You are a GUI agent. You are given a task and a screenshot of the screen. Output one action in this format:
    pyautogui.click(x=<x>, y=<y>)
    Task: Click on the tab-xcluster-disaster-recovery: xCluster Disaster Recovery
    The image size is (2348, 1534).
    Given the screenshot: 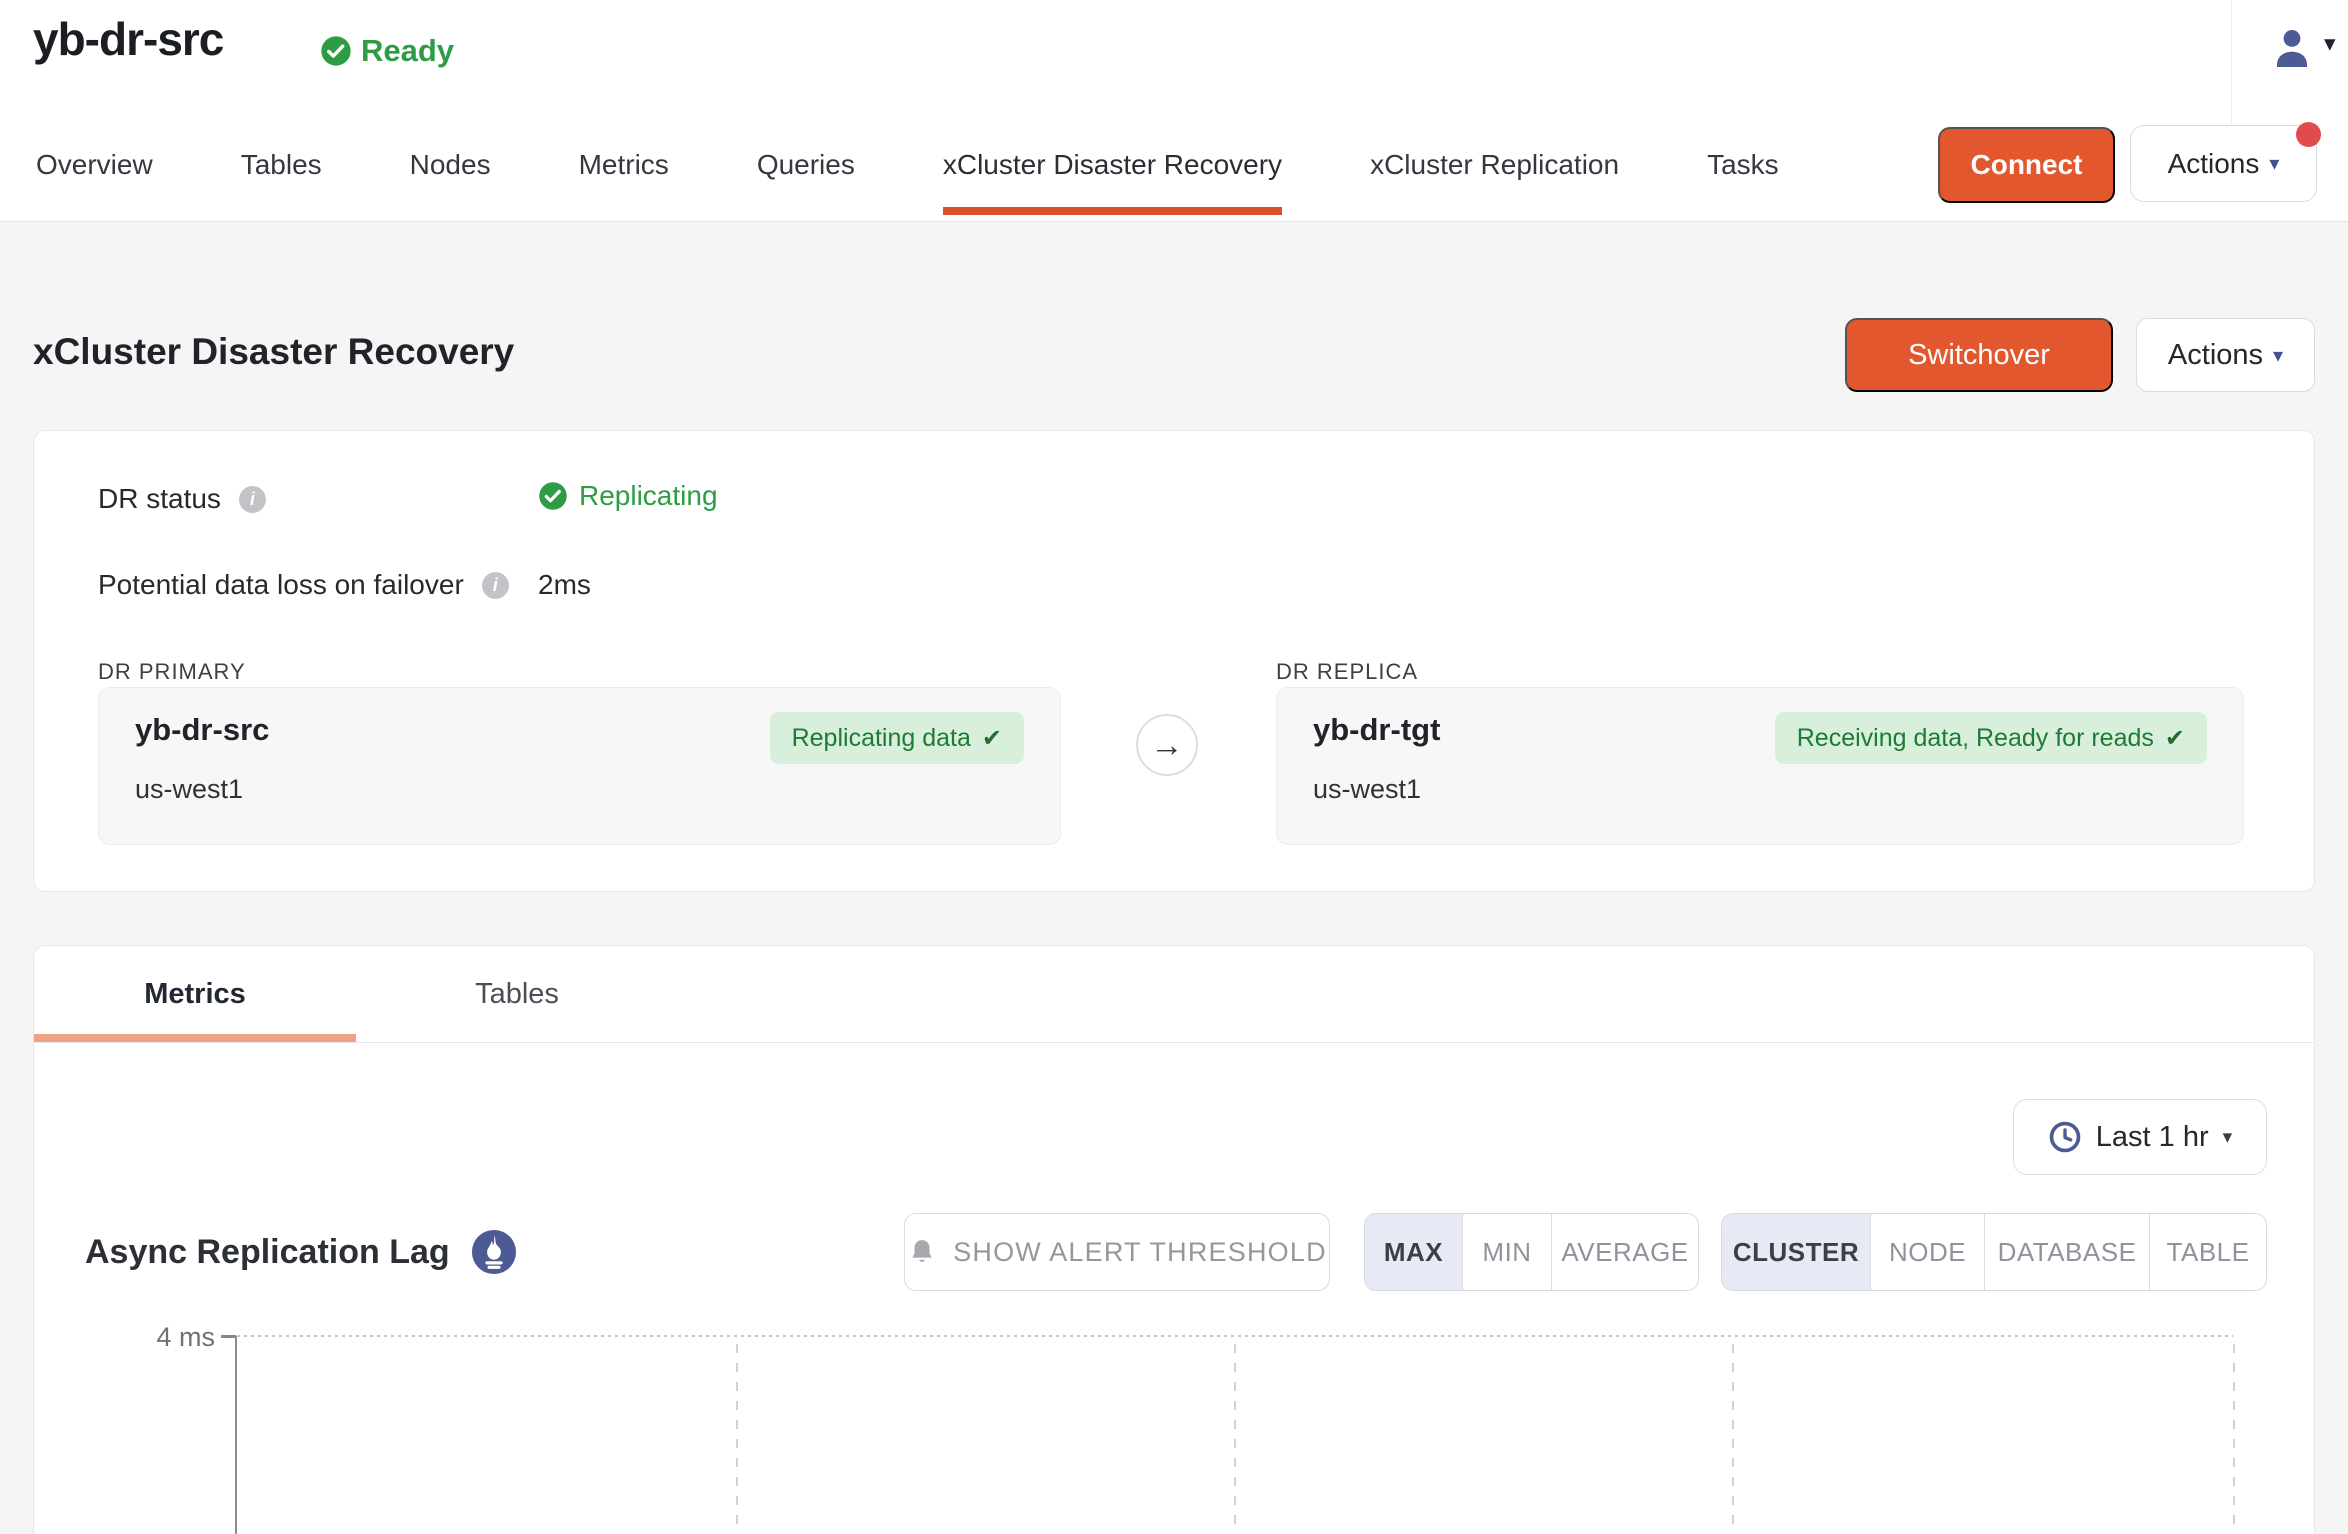 What is the action you would take?
    pyautogui.click(x=1112, y=182)
    